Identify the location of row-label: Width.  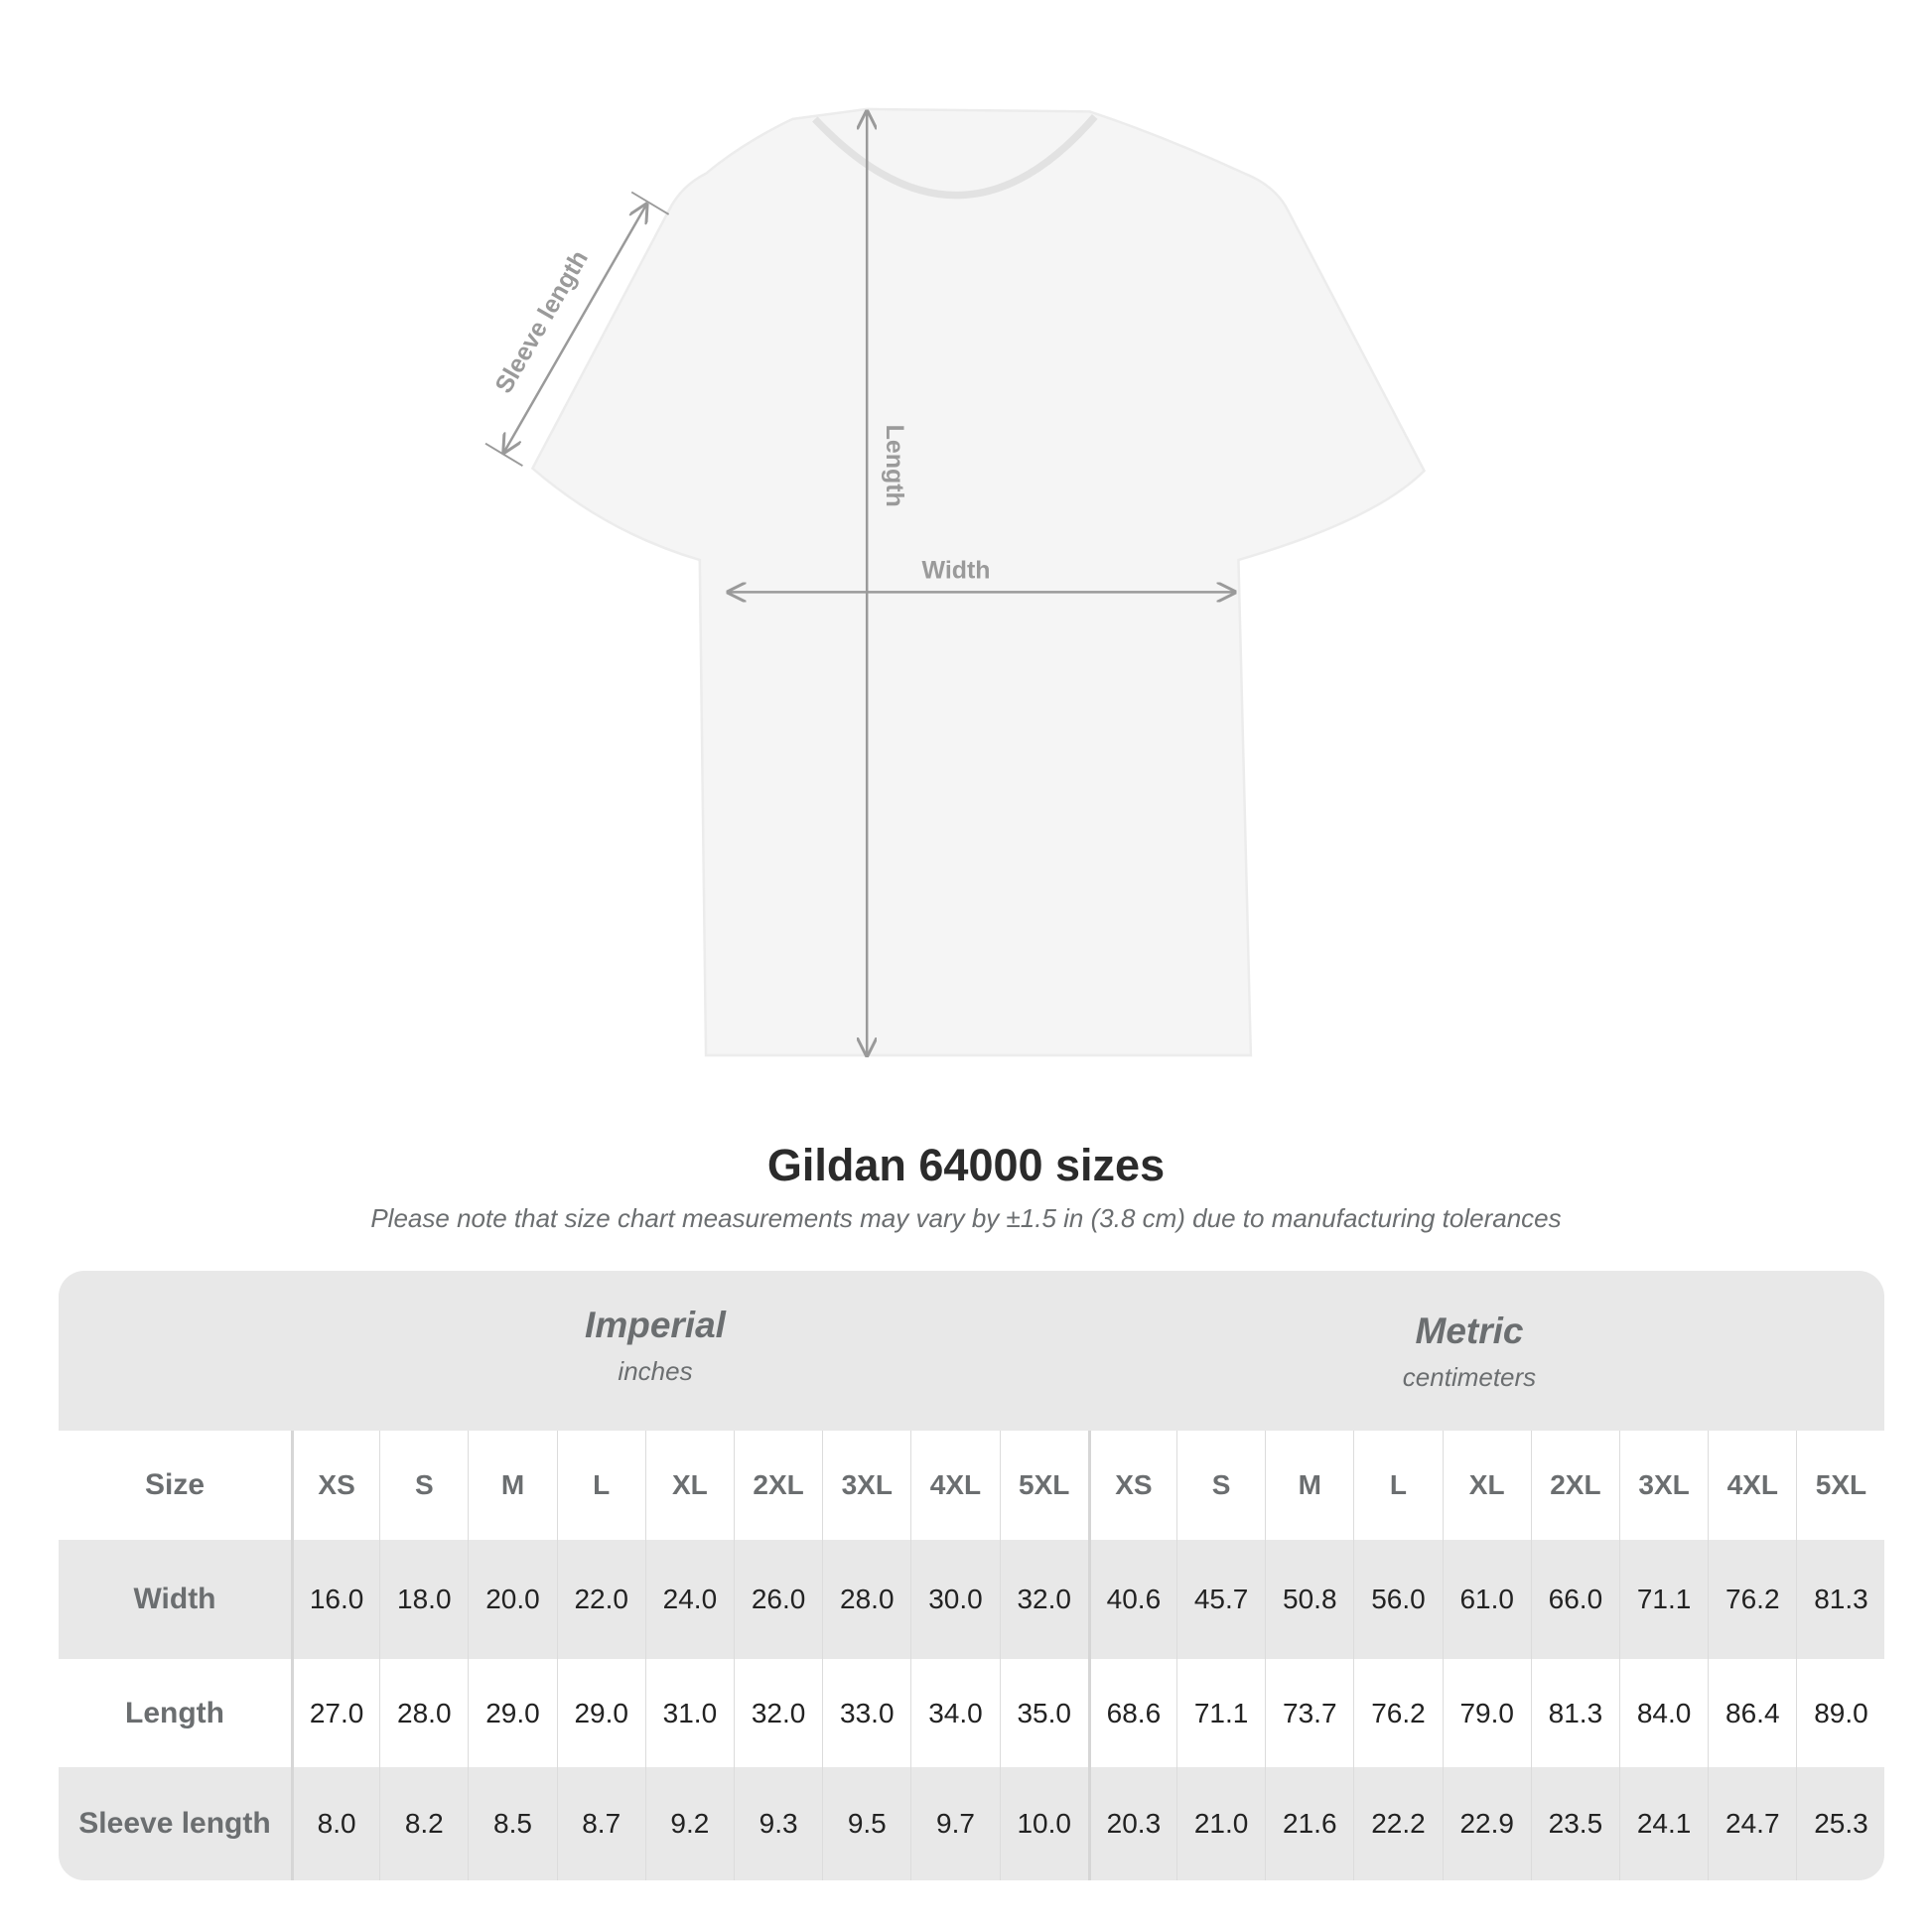
(174, 1599).